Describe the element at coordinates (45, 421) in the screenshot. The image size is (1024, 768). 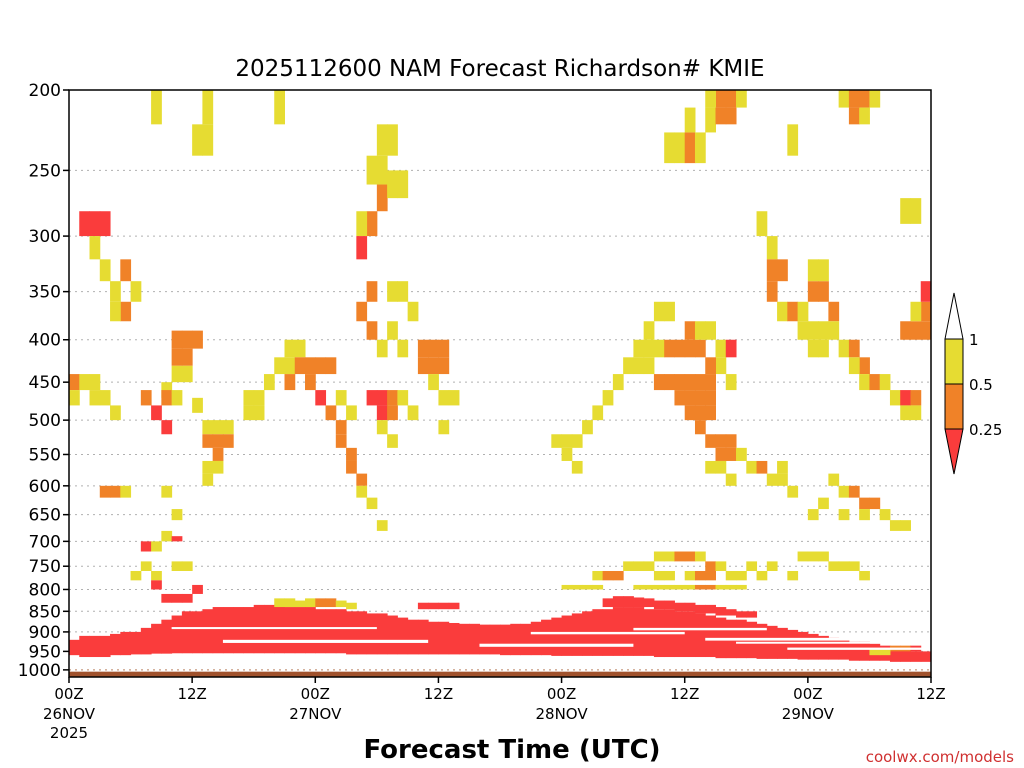
I see `y-tick-label: 500` at that location.